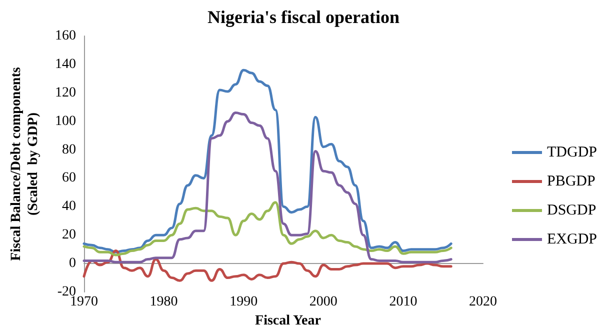 This screenshot has height=326, width=607. I want to click on y-tick-label: 120, so click(65, 92).